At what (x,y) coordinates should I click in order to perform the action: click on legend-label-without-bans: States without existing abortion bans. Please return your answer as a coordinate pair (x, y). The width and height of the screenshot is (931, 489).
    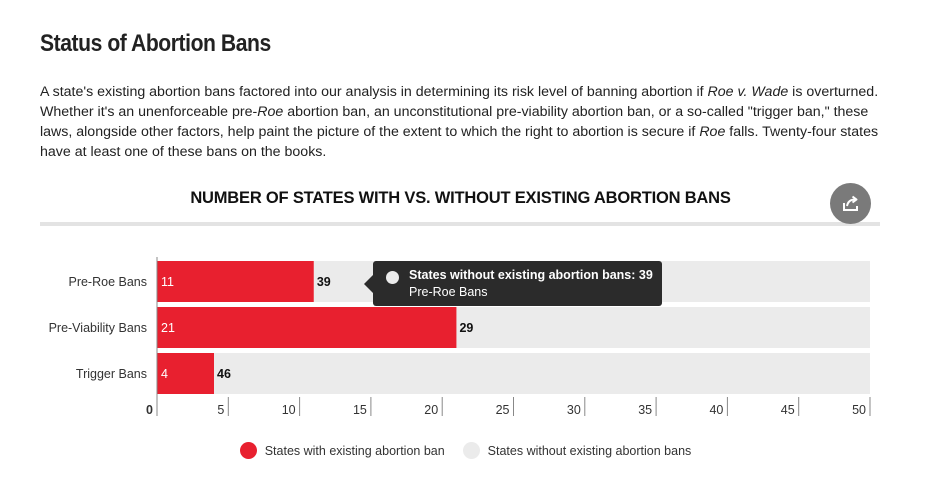
    Looking at the image, I should click on (589, 450).